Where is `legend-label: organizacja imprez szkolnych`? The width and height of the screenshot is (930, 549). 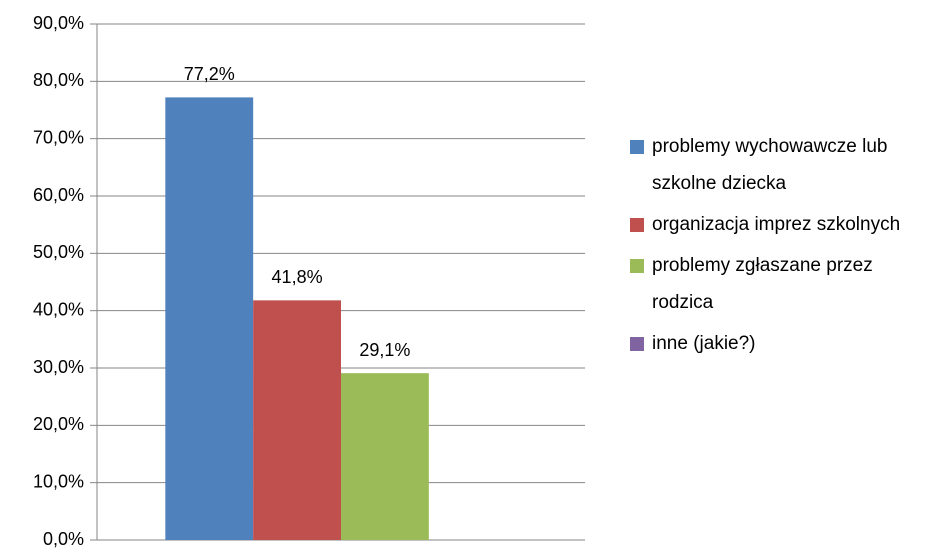
legend-label: organizacja imprez szkolnych is located at coordinates (776, 224).